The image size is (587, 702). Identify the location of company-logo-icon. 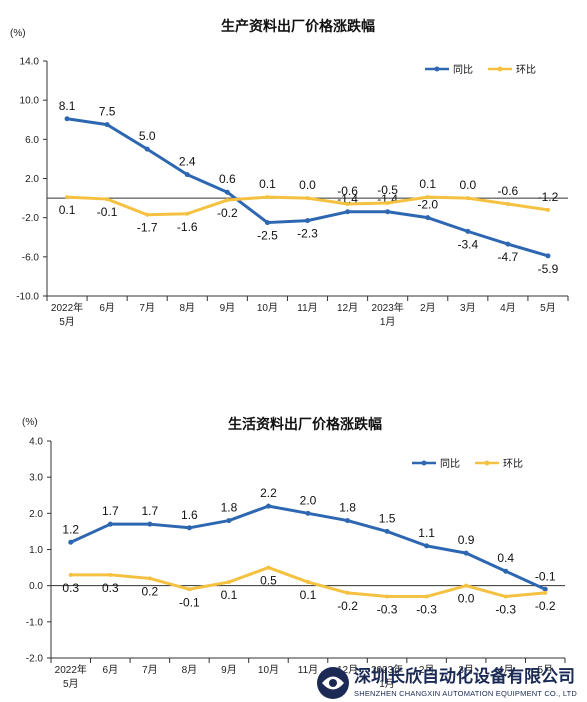
(333, 683).